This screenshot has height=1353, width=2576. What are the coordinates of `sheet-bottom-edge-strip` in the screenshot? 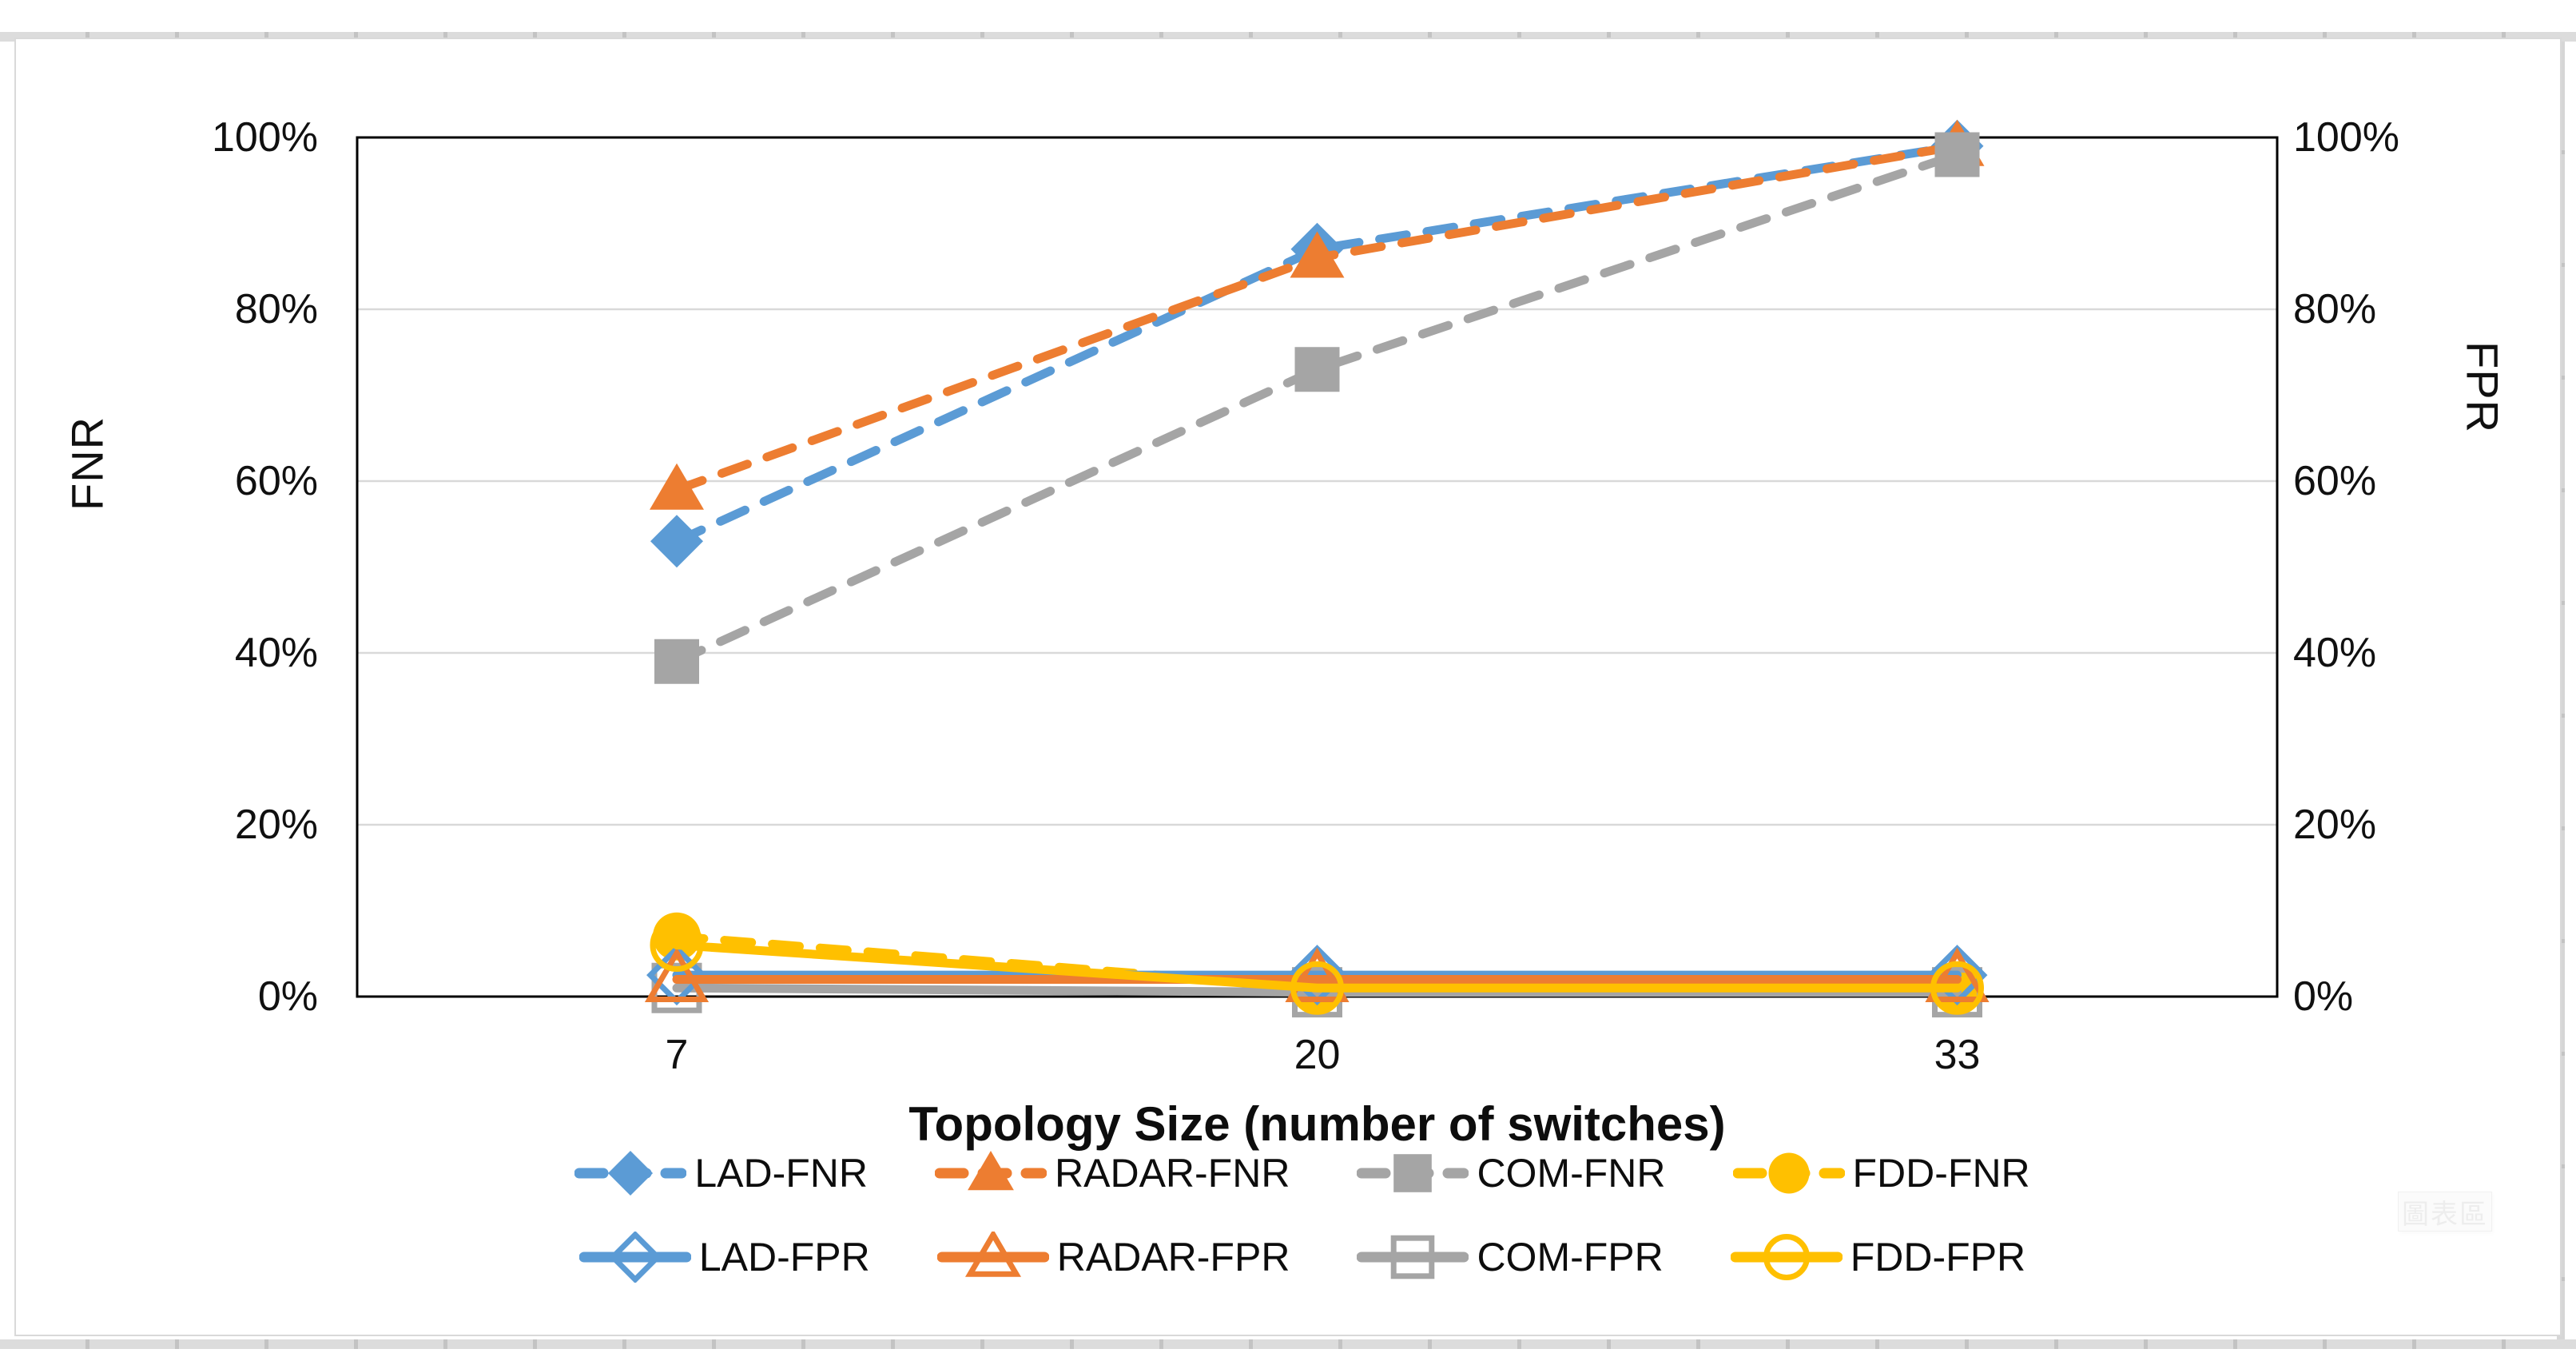 It's located at (1288, 1344).